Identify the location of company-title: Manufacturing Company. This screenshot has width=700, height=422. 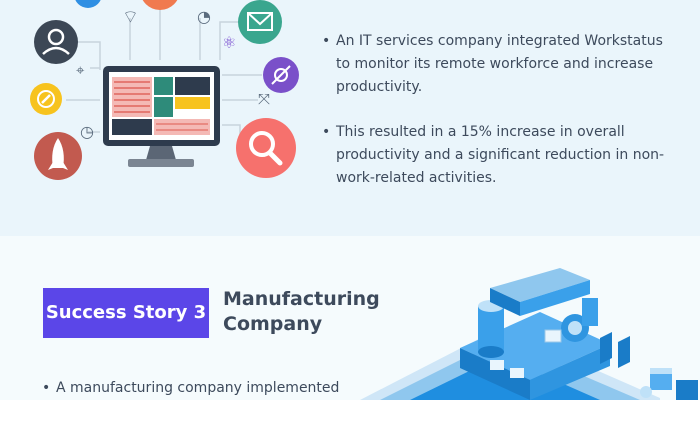
(301, 311).